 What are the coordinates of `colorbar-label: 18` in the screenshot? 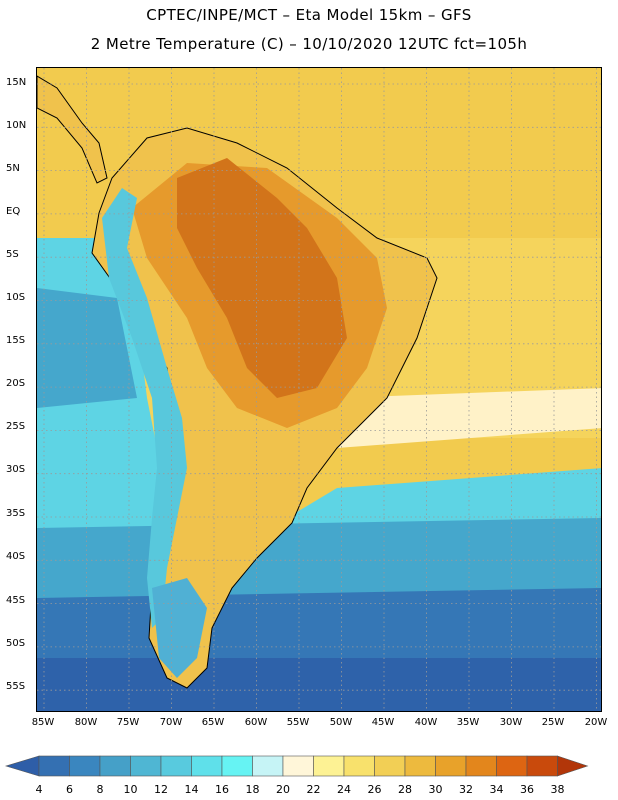 It's located at (252, 789).